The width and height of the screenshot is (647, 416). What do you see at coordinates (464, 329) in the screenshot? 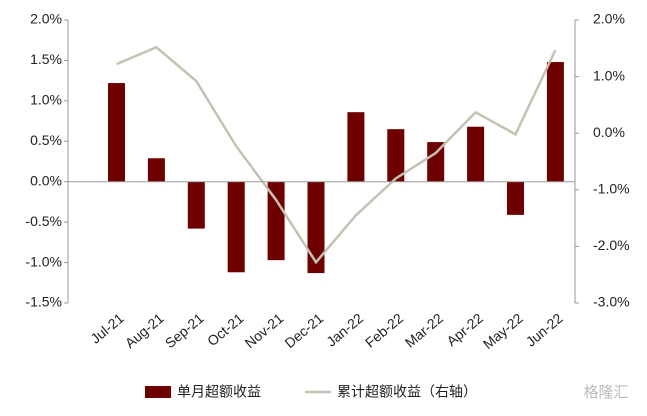
I see `x-tick-label: Apr-22` at bounding box center [464, 329].